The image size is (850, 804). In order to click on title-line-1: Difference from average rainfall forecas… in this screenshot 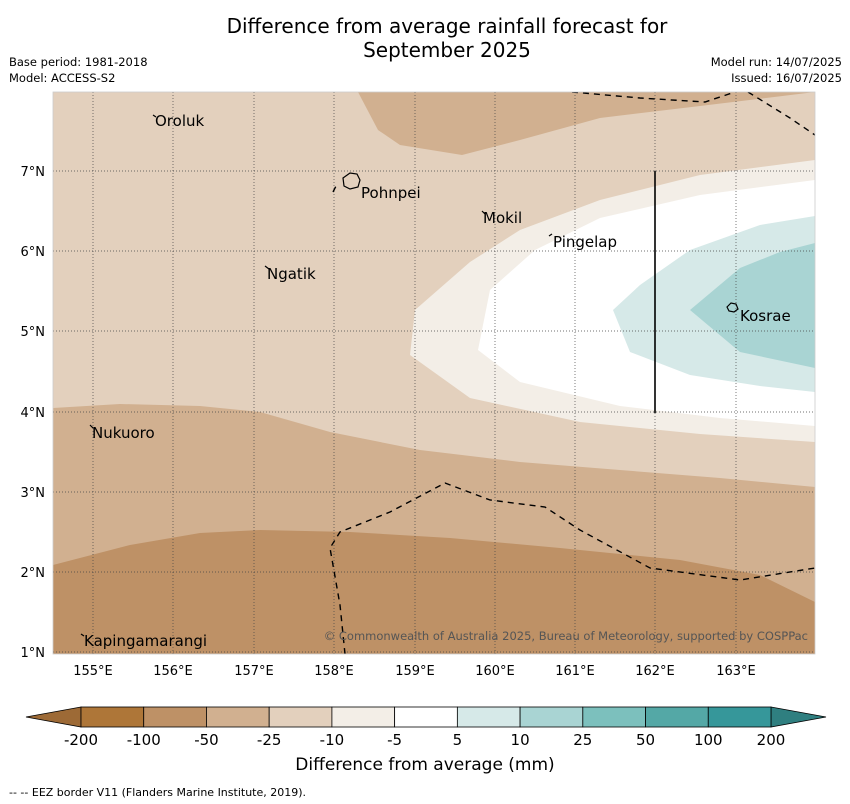, I will do `click(447, 26)`.